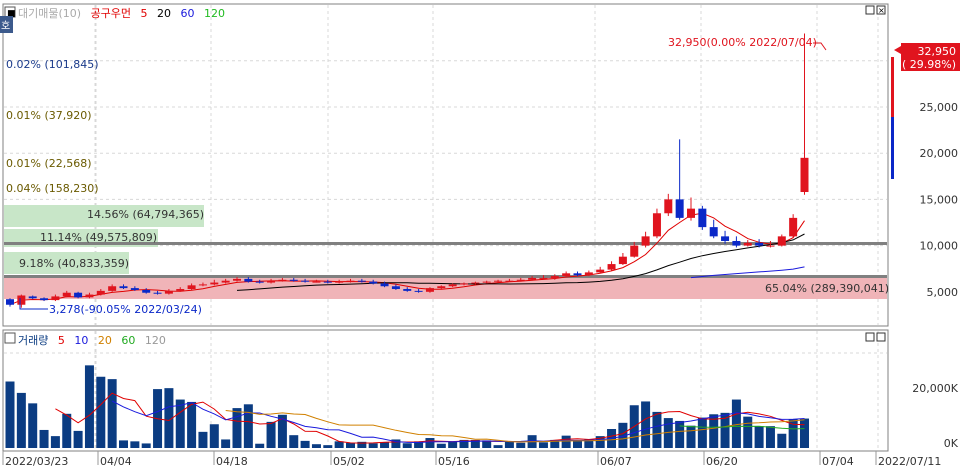 This screenshot has height=472, width=962. Describe the element at coordinates (838, 461) in the screenshot. I see `x-tick-label: 07/04` at that location.